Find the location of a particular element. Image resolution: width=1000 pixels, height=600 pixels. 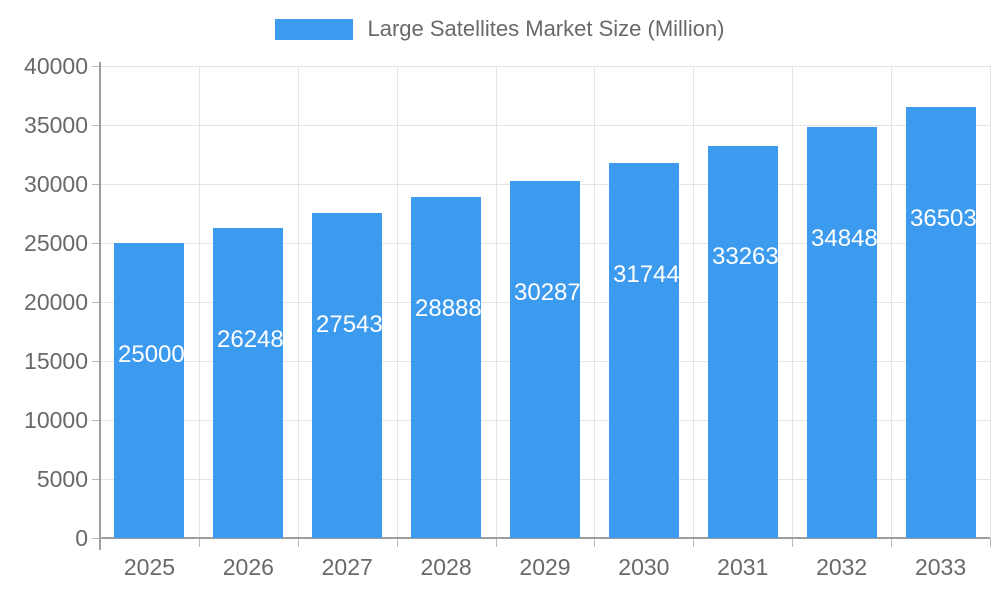

y-axis-tick-label: 25000 is located at coordinates (56, 243).